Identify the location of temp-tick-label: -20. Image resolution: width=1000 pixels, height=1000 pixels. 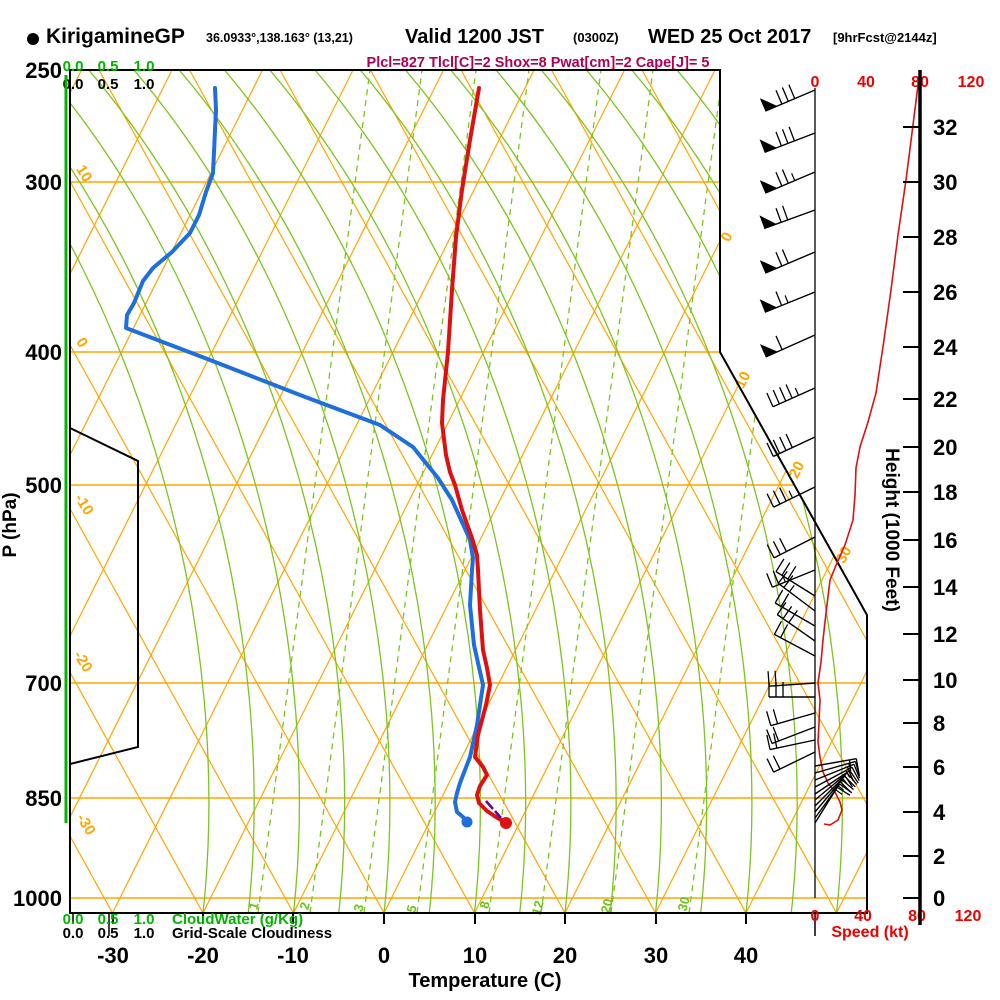
(203, 955).